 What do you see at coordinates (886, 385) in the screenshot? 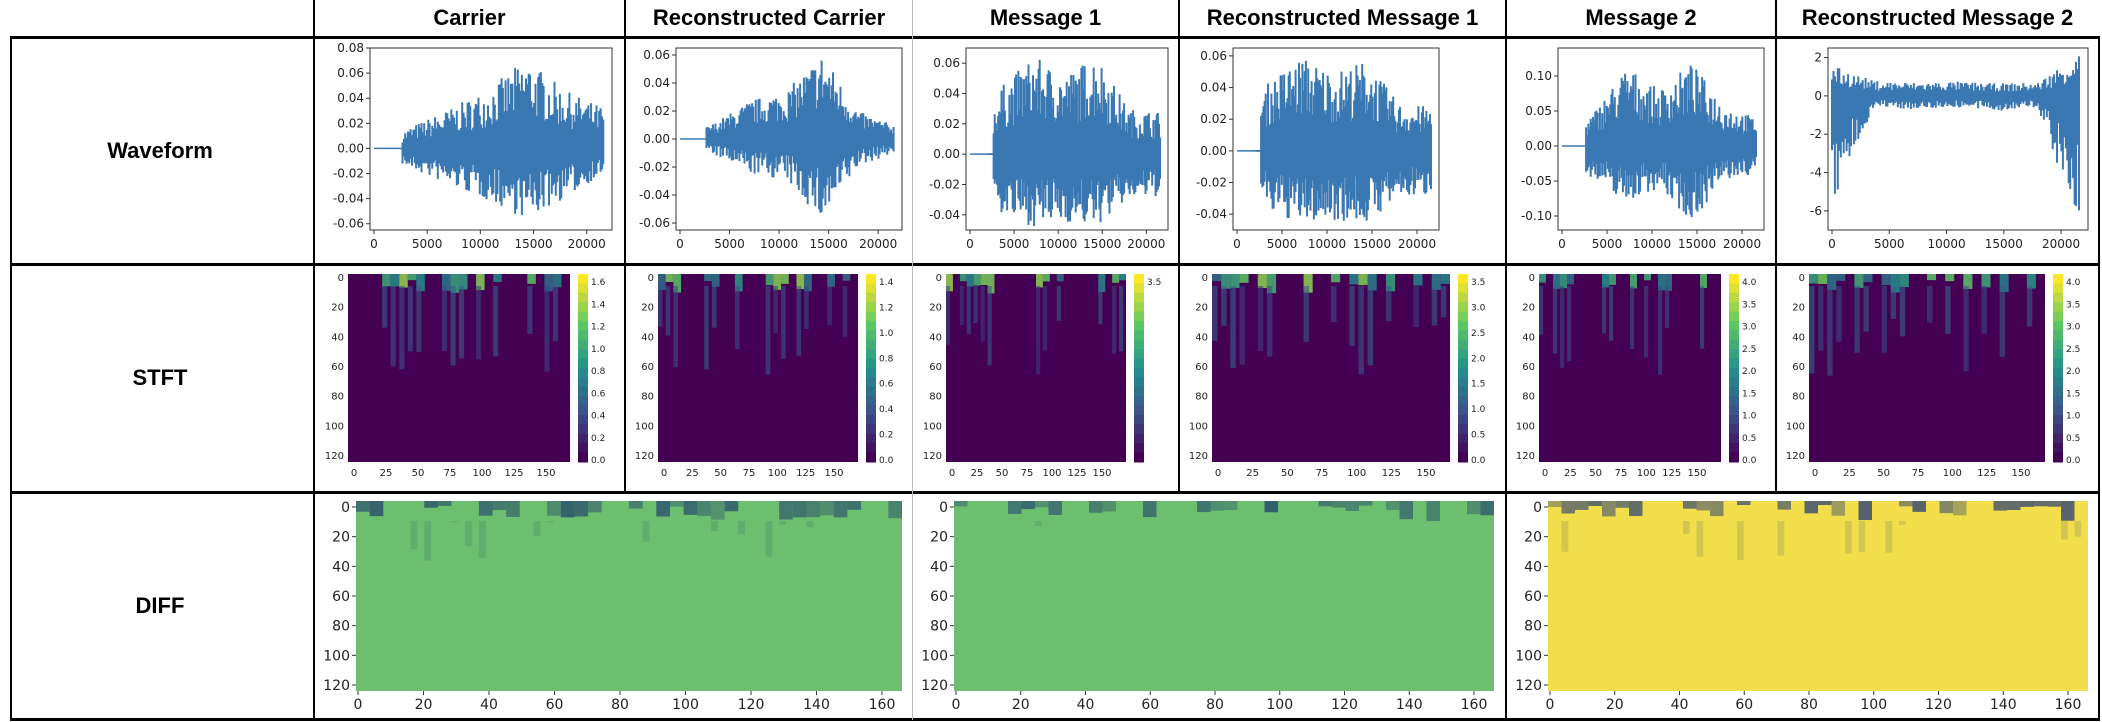
I see `colorbar-tick-label: 0.6` at bounding box center [886, 385].